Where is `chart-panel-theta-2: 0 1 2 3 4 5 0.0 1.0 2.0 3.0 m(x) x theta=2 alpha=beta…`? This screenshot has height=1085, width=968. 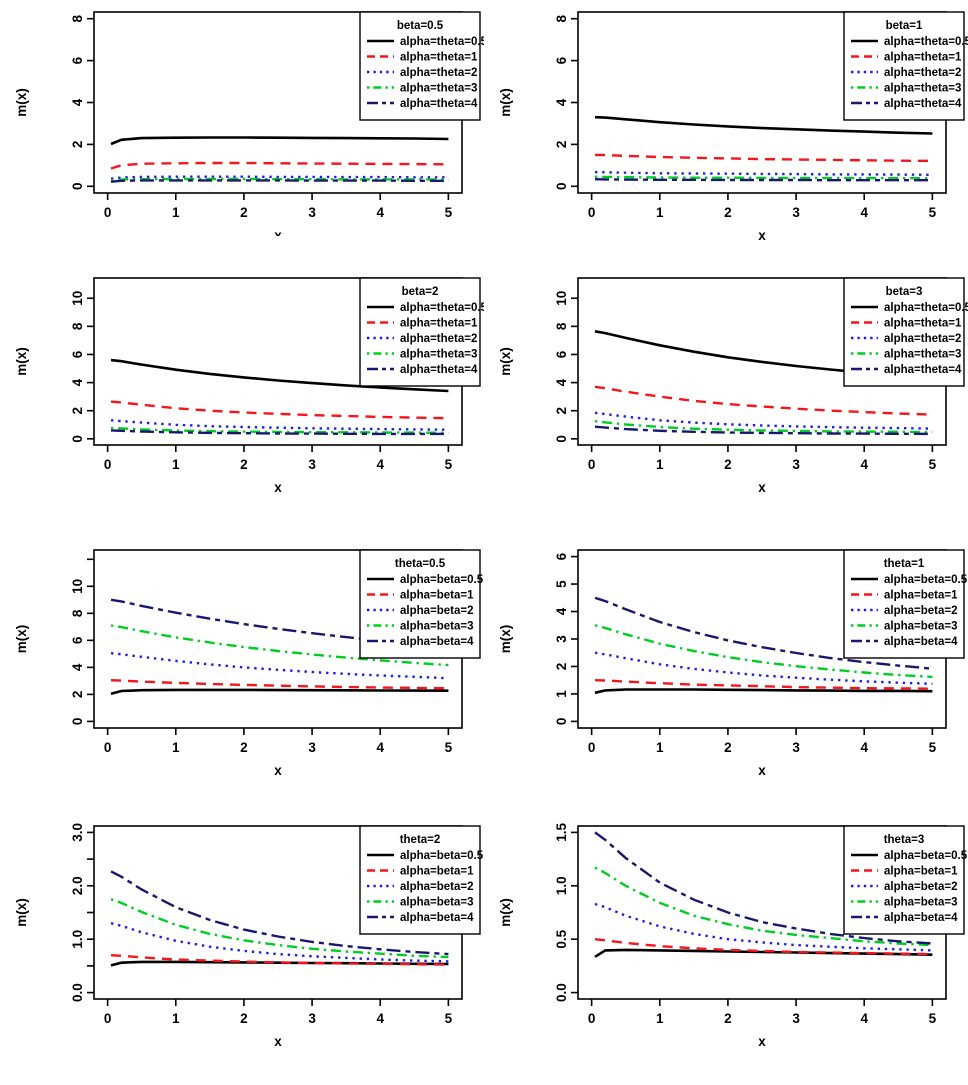
chart-panel-theta-2: 0 1 2 3 4 5 0.0 1.0 2.0 3.0 m(x) x theta=2 alpha=beta… is located at coordinates (242, 947).